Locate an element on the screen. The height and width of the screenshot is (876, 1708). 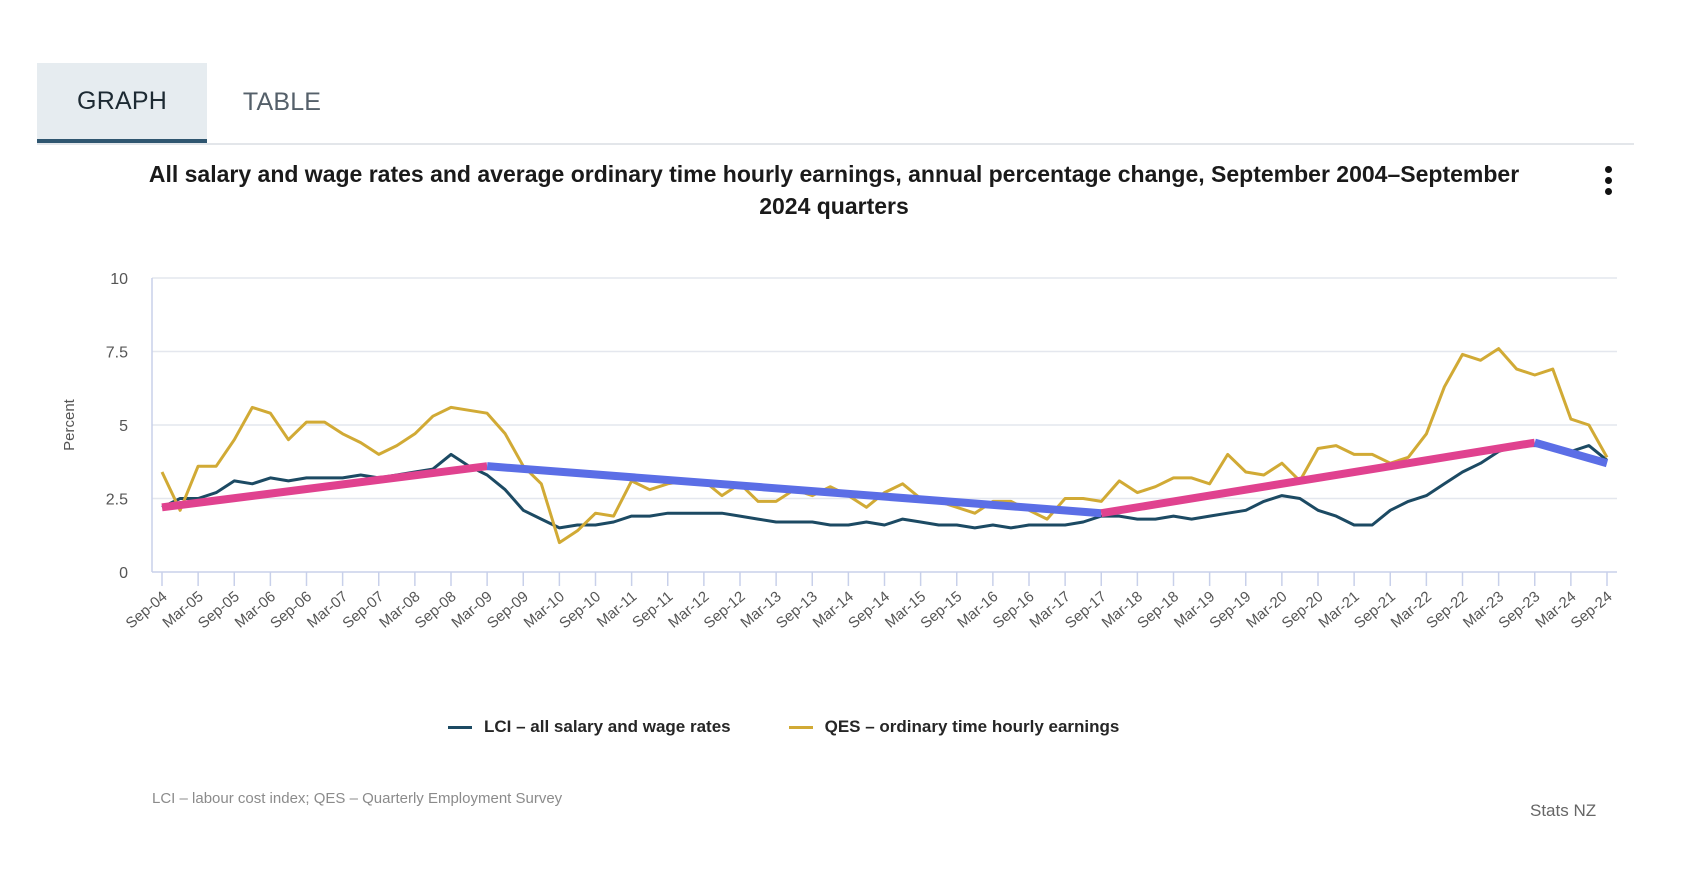
trend-annotations is located at coordinates (885, 478).